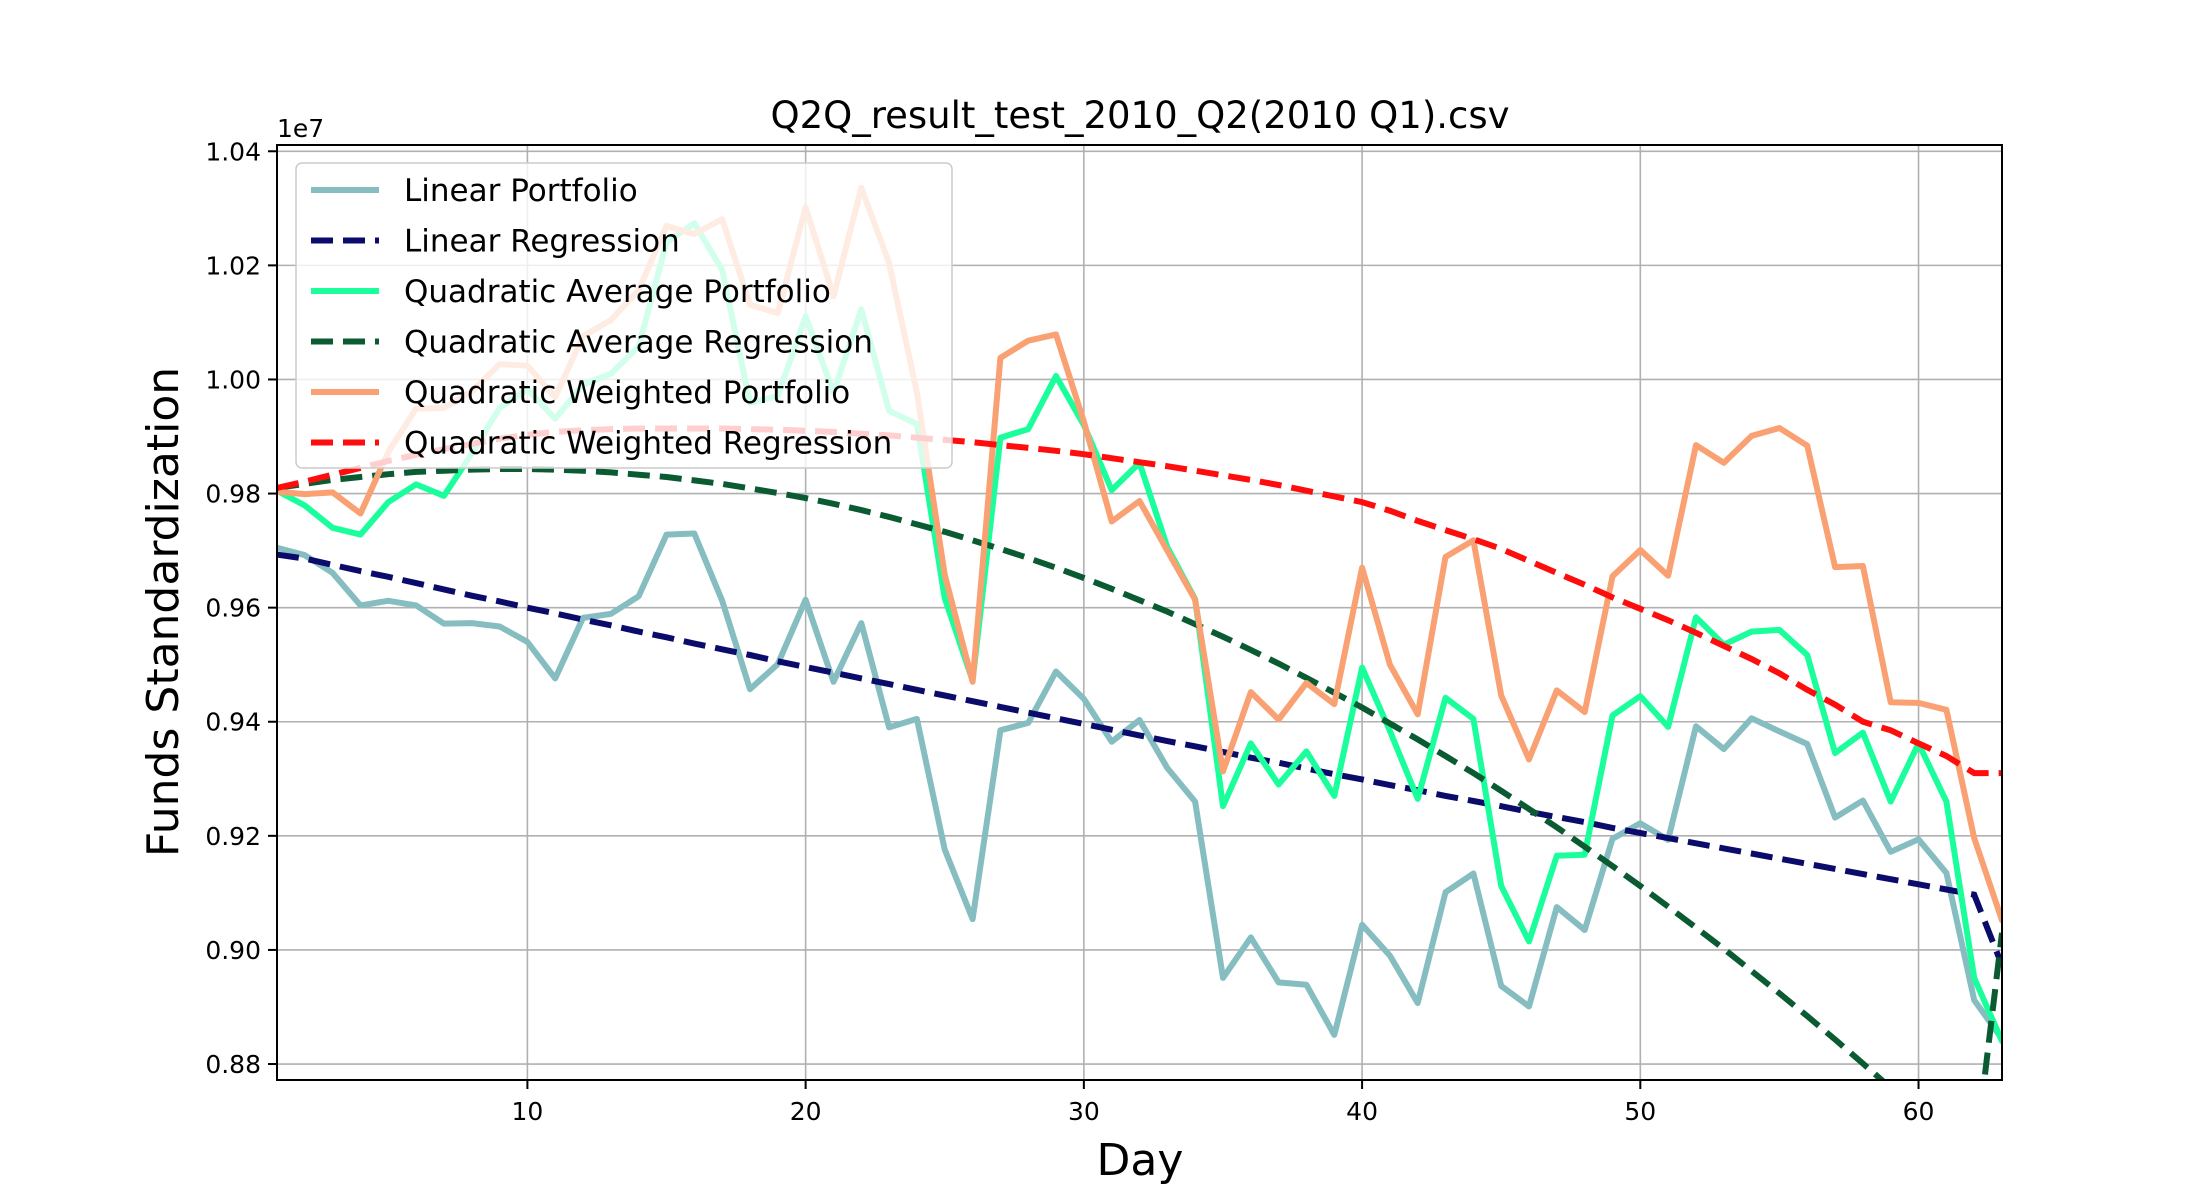  I want to click on x-tick-label: 10, so click(527, 1111).